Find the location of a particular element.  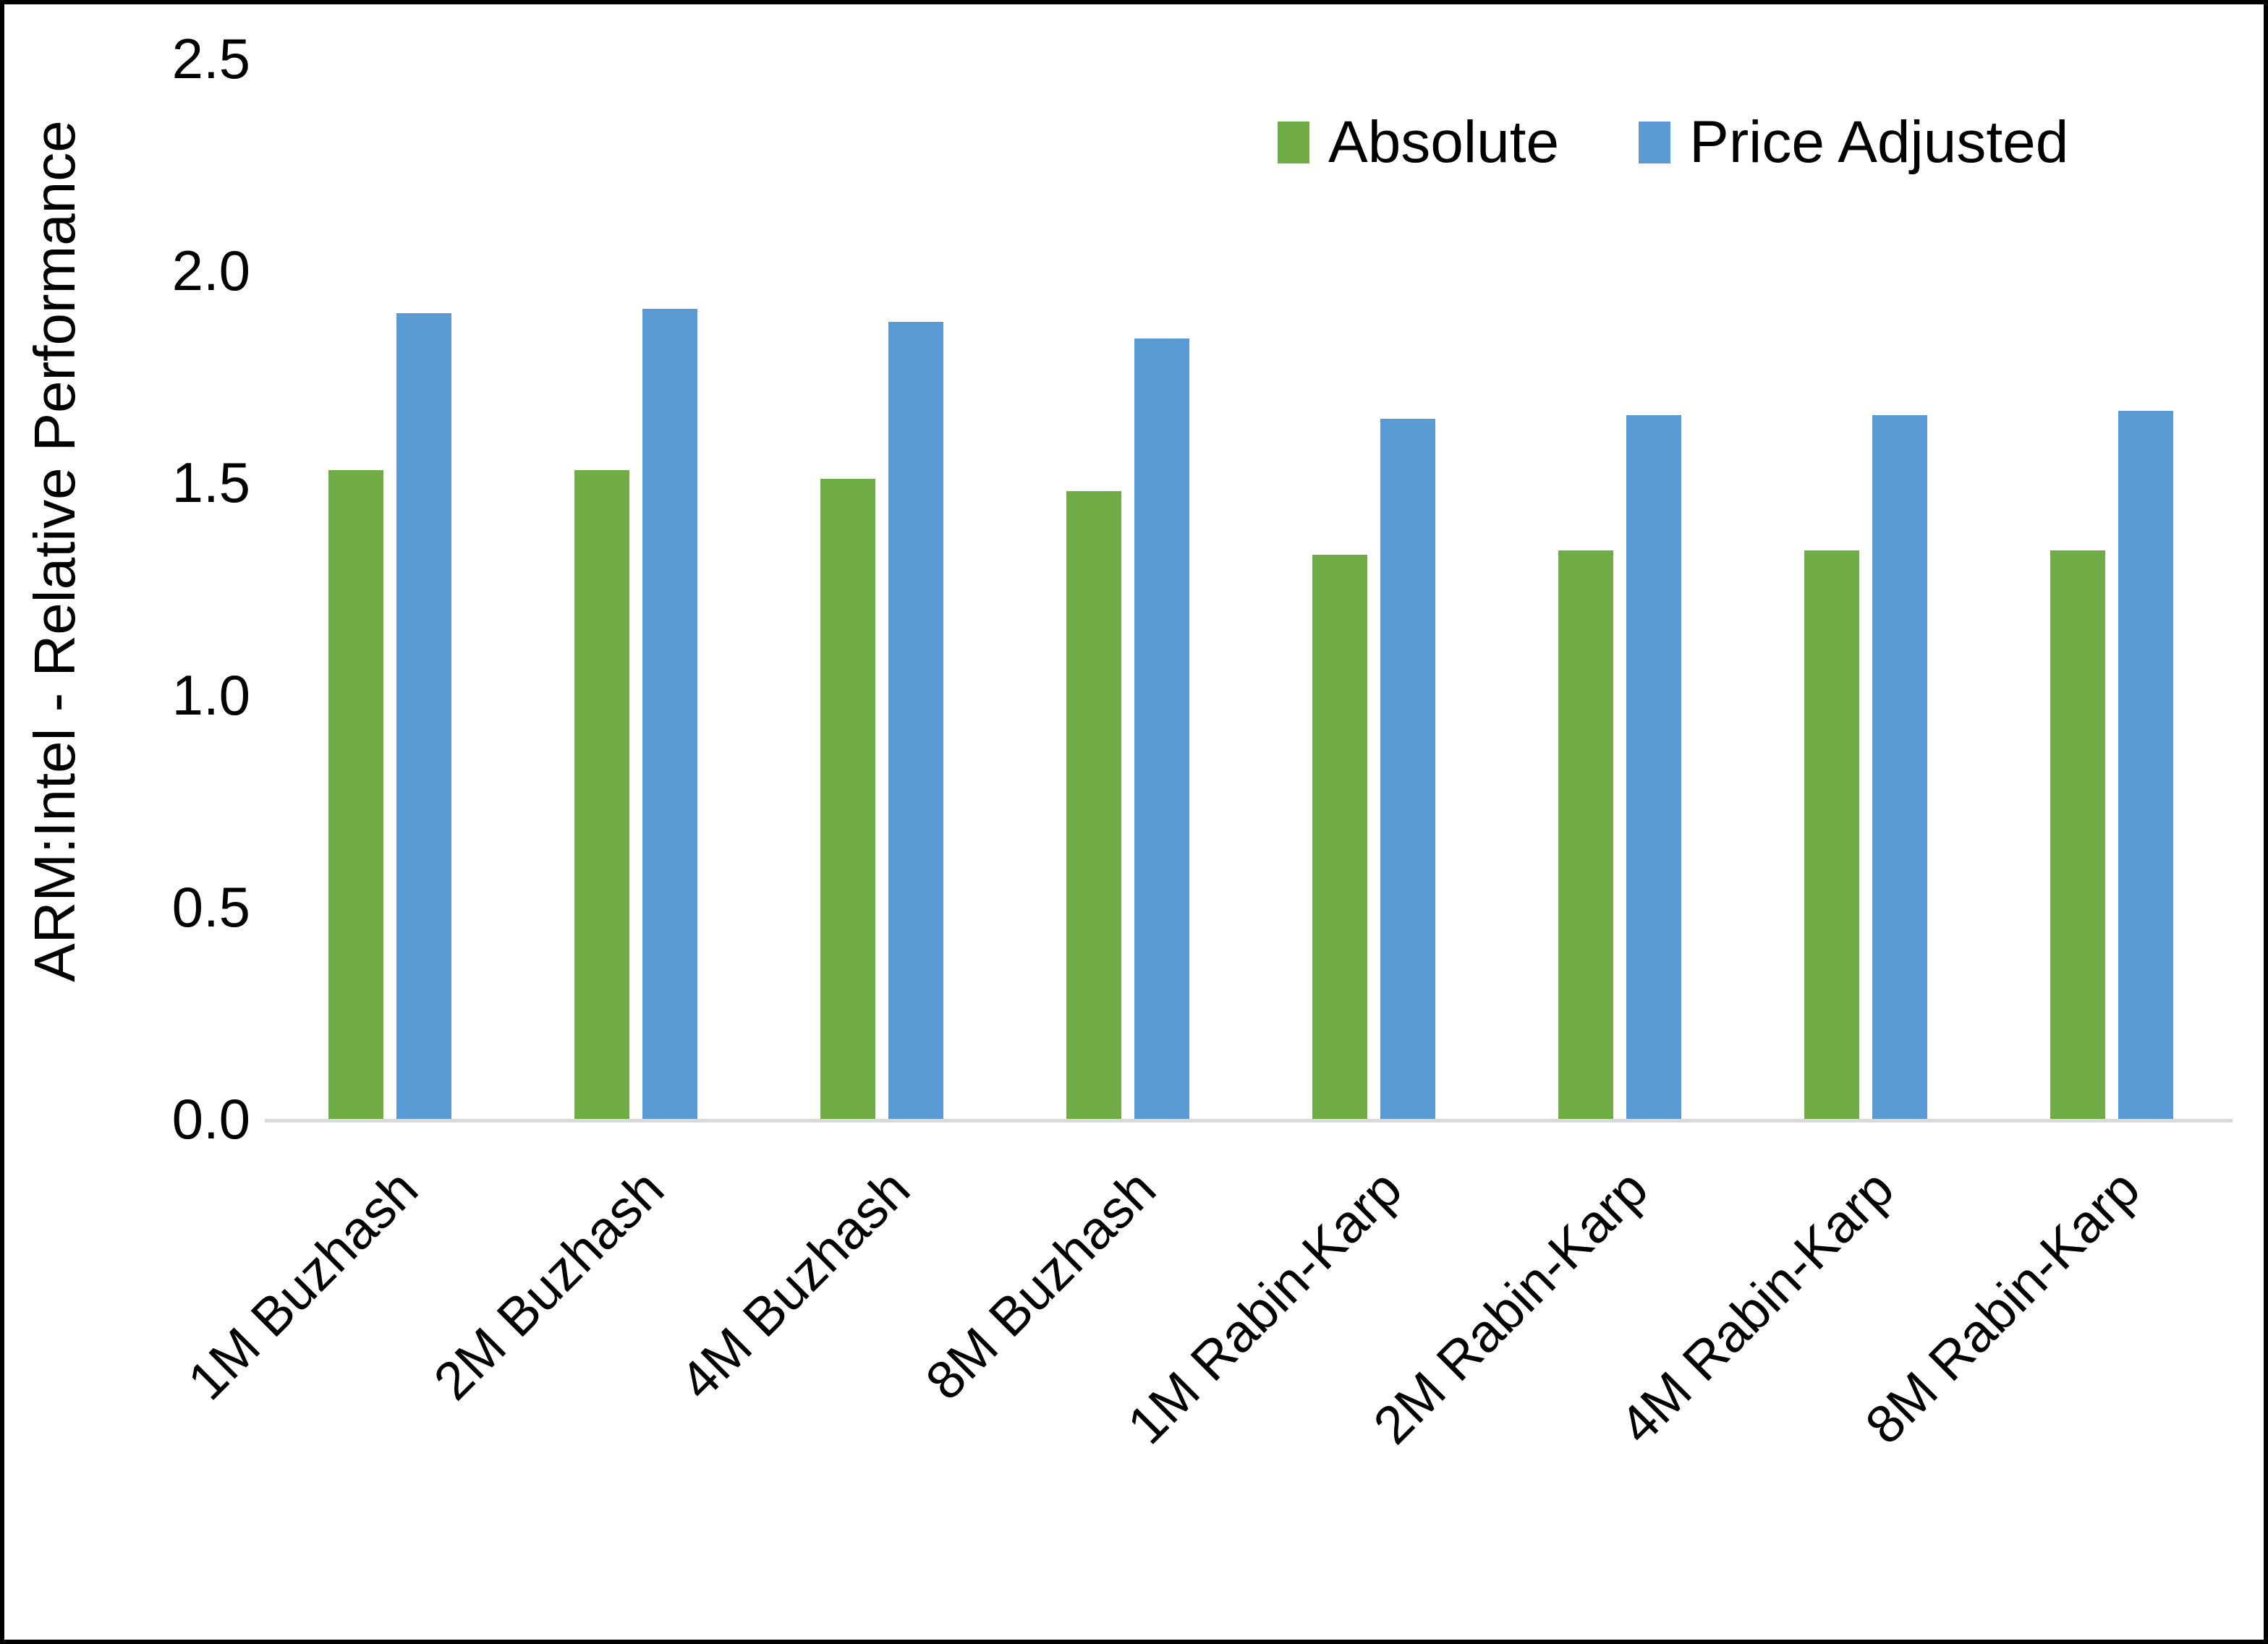

x-axis-tick-cell: 8M Rabin-Karp is located at coordinates (2043, 1372).